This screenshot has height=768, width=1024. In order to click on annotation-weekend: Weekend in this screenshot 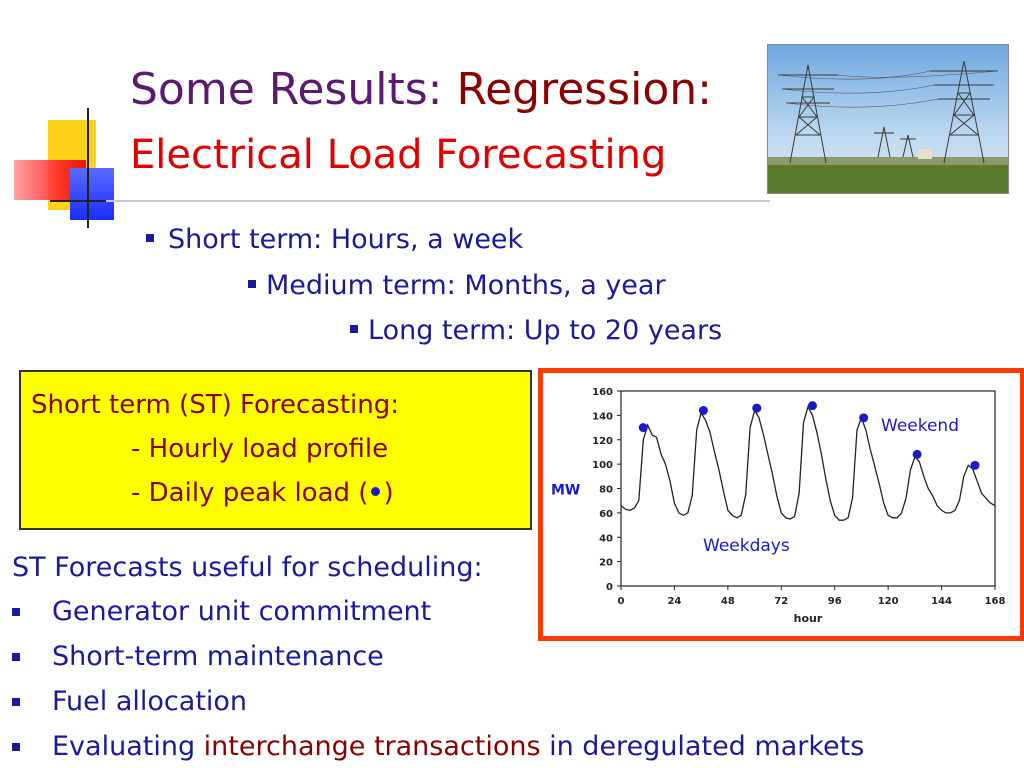, I will do `click(920, 426)`.